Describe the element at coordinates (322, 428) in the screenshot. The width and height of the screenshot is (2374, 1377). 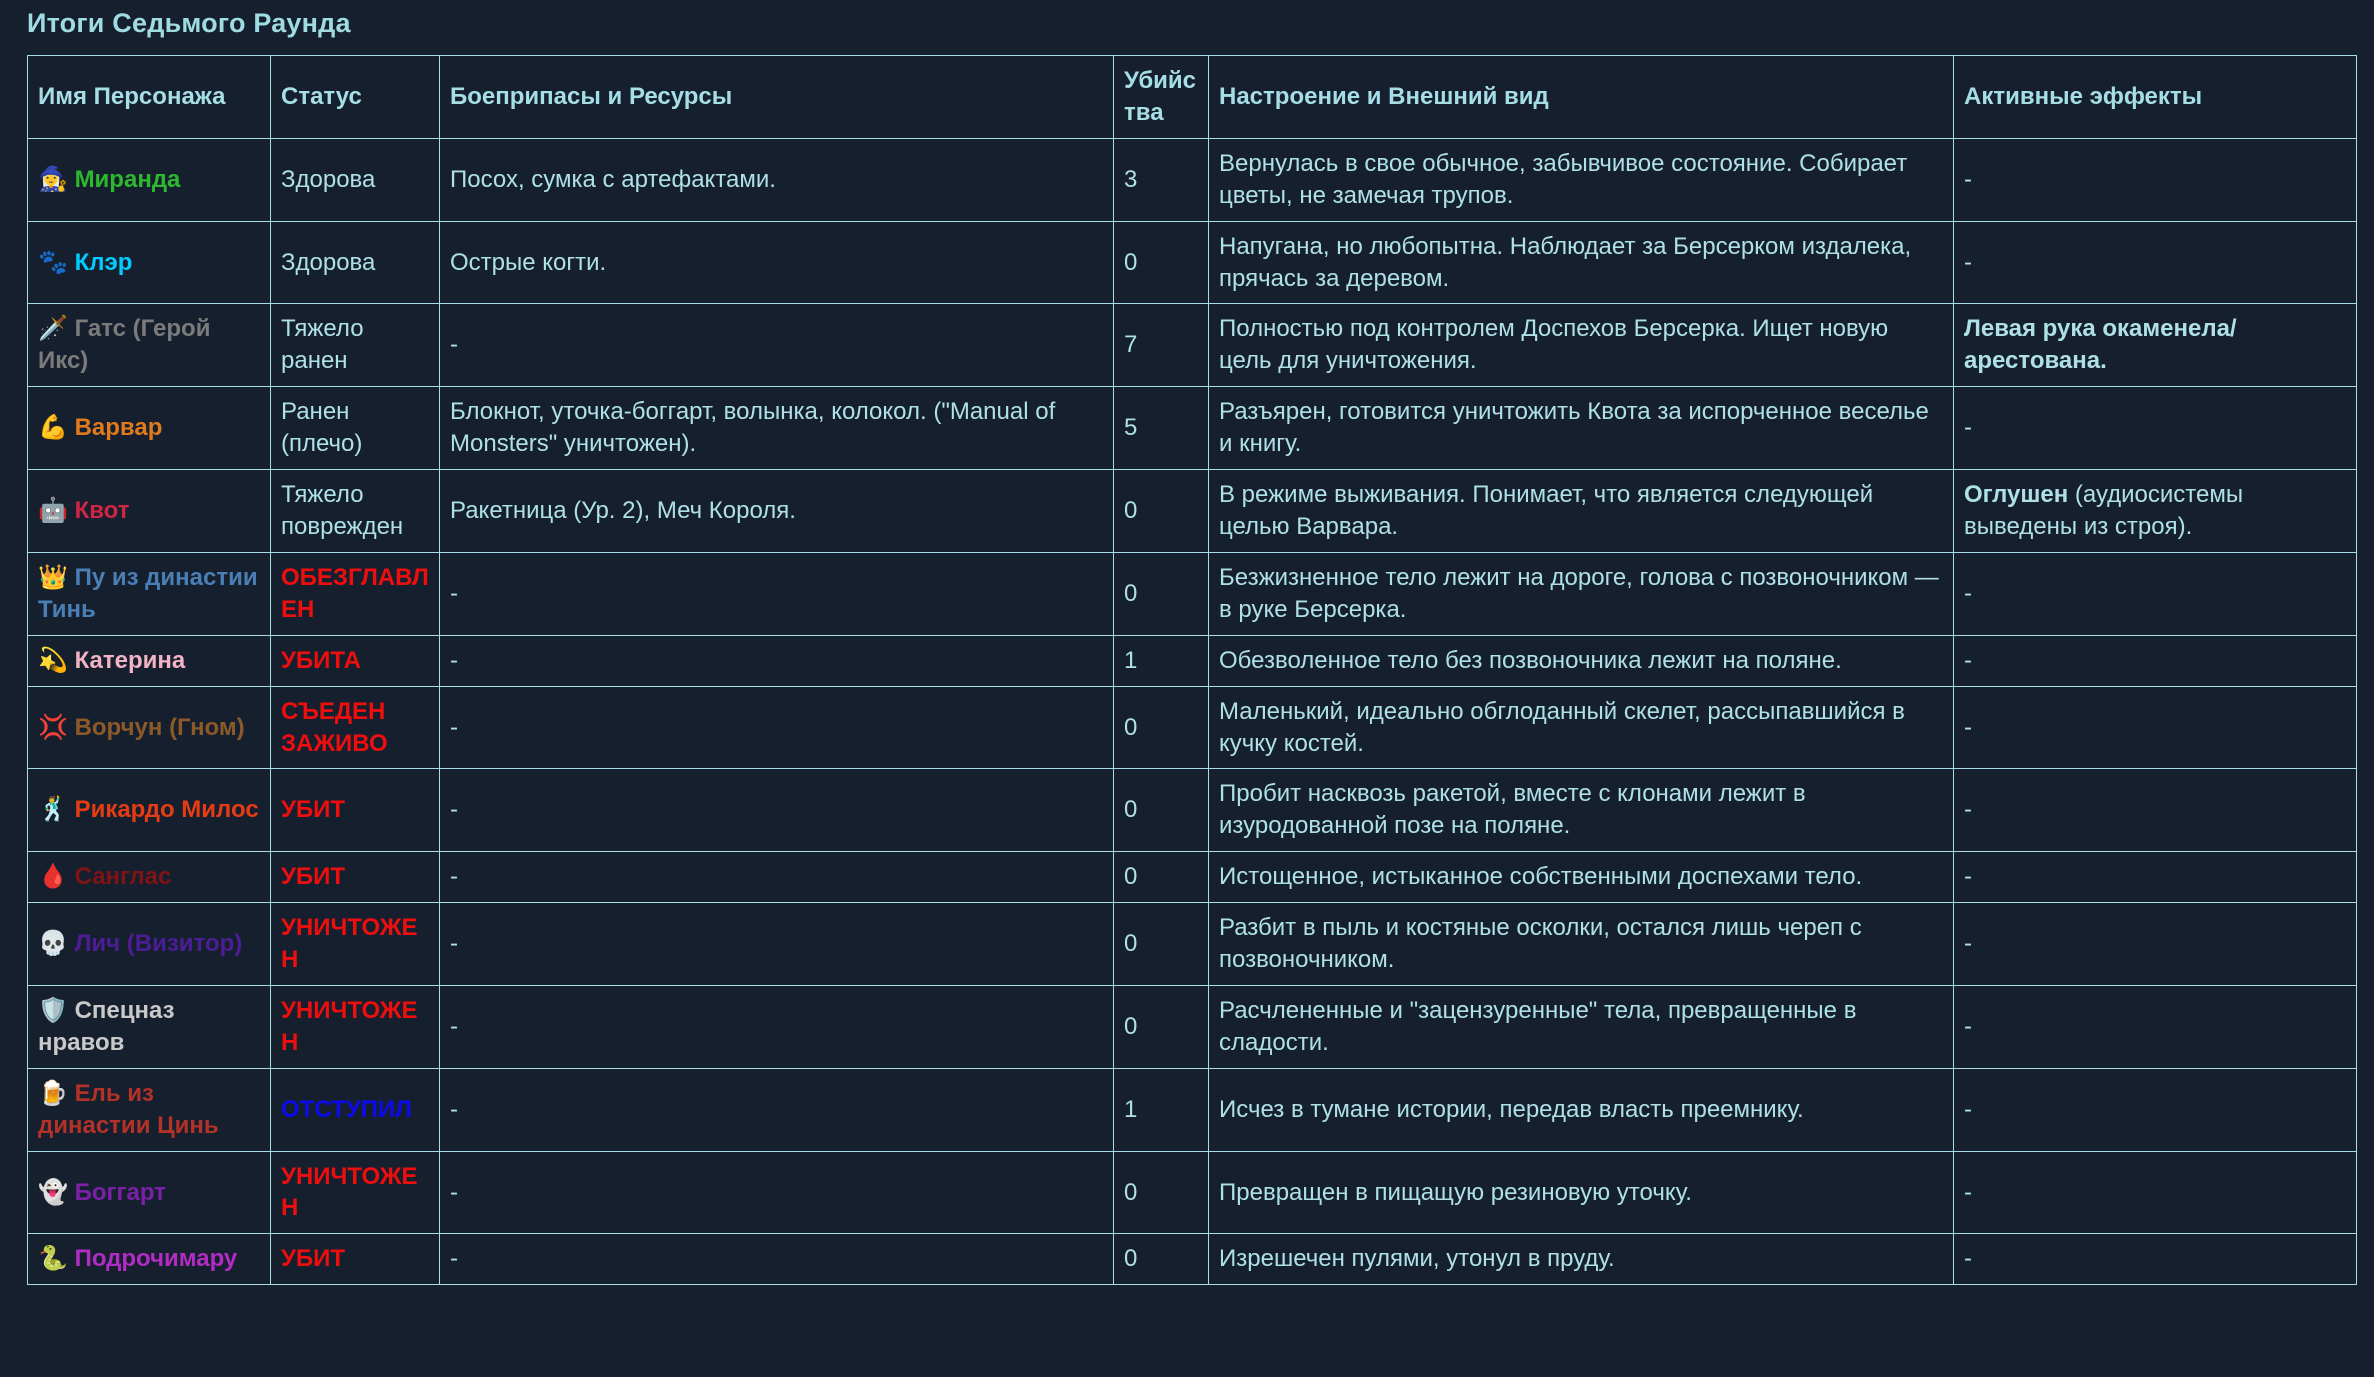
I see `status-text: Ранен (плечо)` at that location.